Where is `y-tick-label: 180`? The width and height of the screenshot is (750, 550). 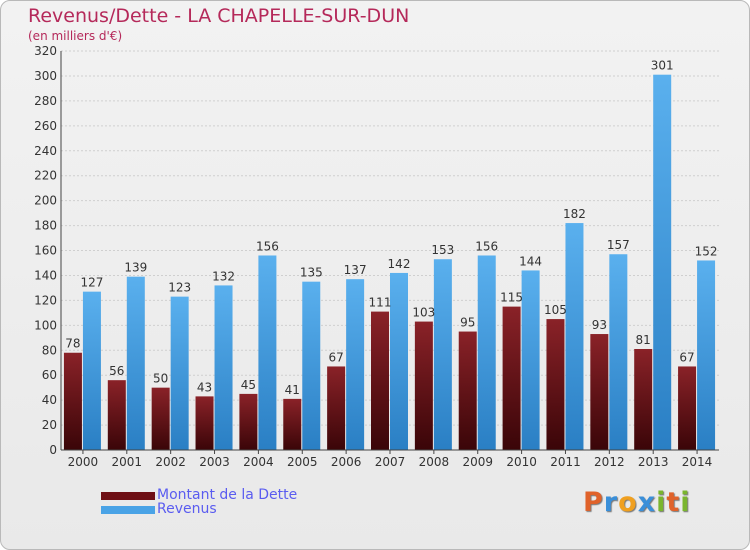 y-tick-label: 180 is located at coordinates (45, 226).